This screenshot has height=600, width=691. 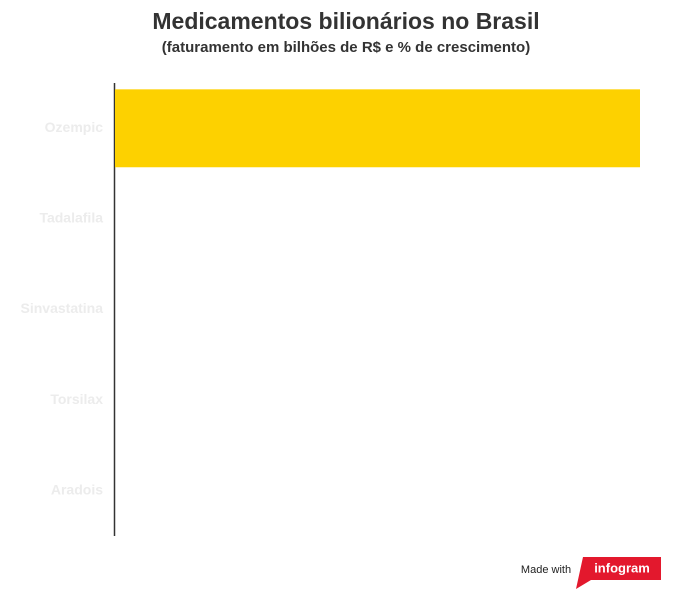 I want to click on category-label: Aradois, so click(x=77, y=489).